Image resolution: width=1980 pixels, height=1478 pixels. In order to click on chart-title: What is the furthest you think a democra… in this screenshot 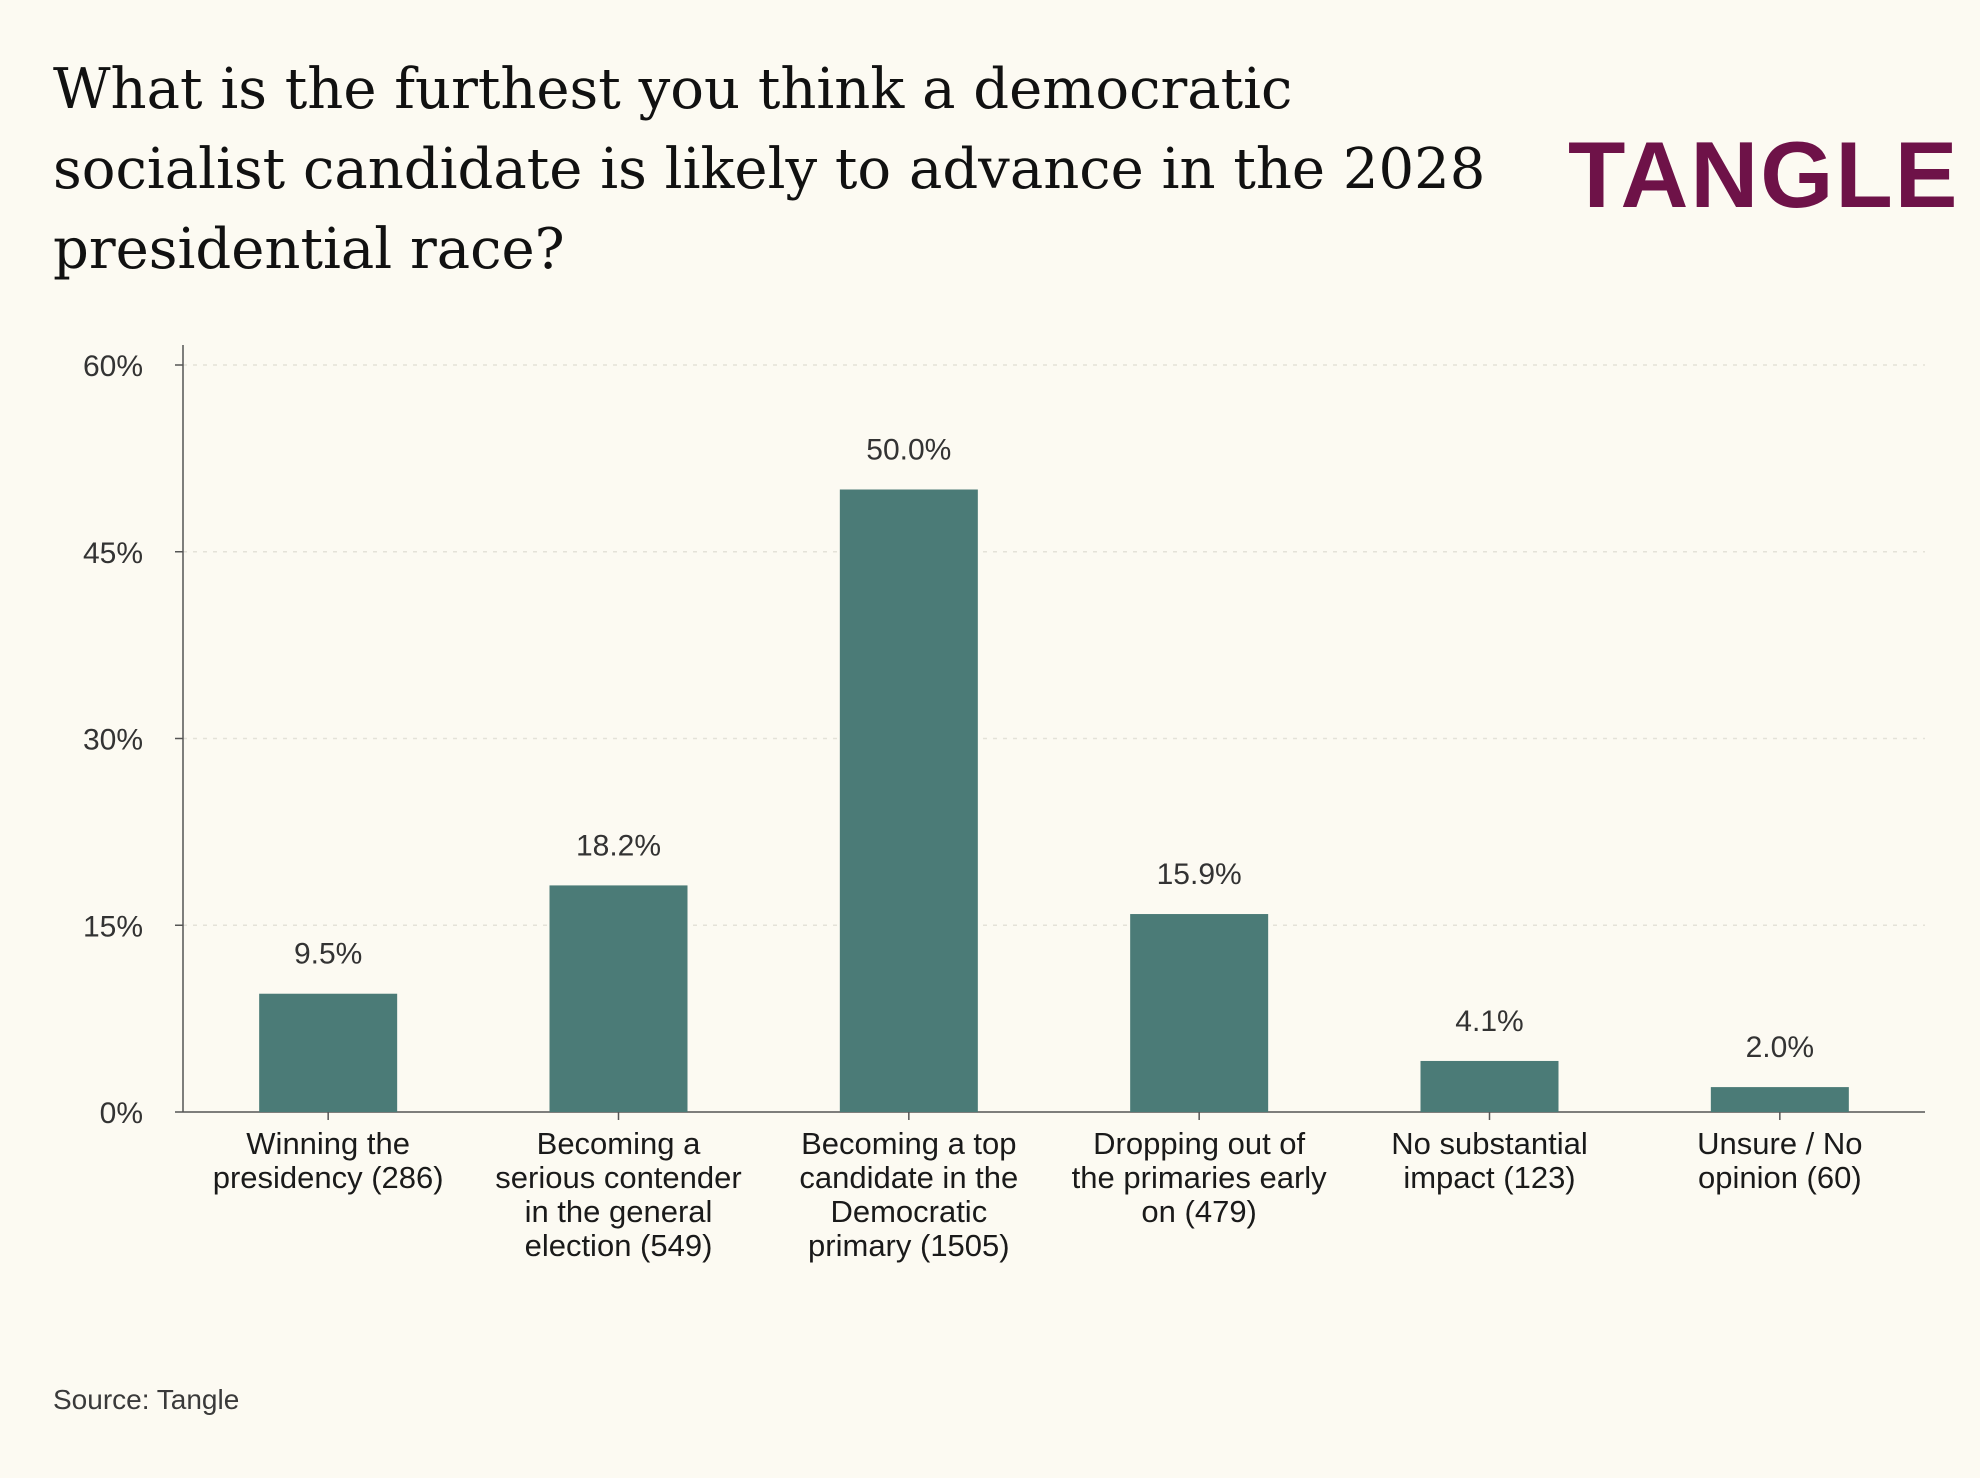, I will do `click(769, 169)`.